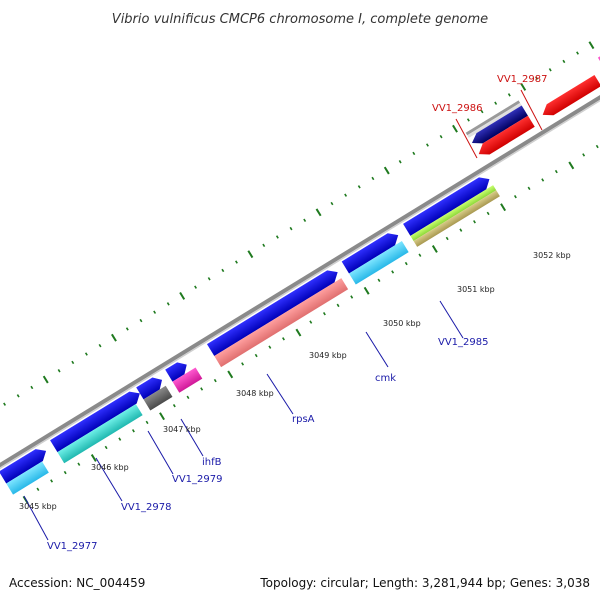 This screenshot has height=600, width=600. Describe the element at coordinates (38, 506) in the screenshot. I see `kbp-label: 3045 kbp` at that location.